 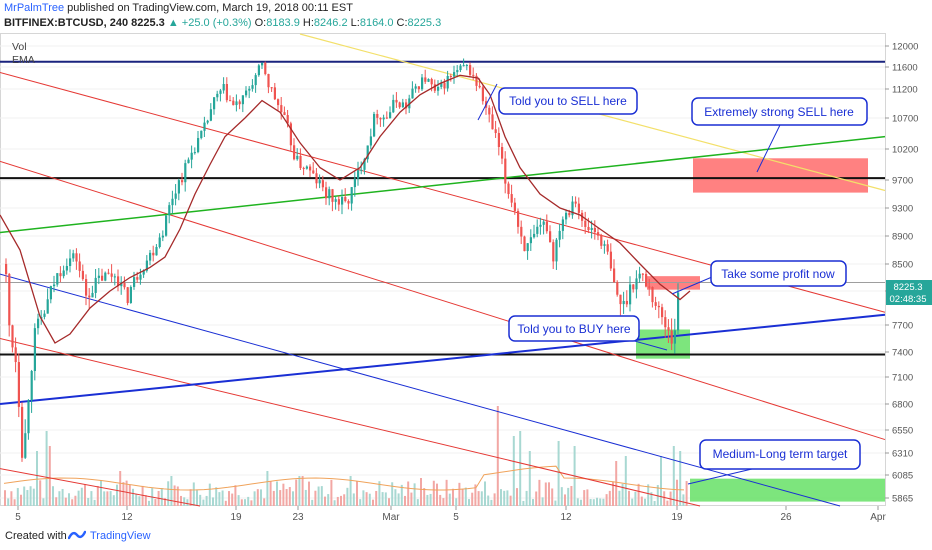 What do you see at coordinates (236, 517) in the screenshot?
I see `time-tick-label: 19` at bounding box center [236, 517].